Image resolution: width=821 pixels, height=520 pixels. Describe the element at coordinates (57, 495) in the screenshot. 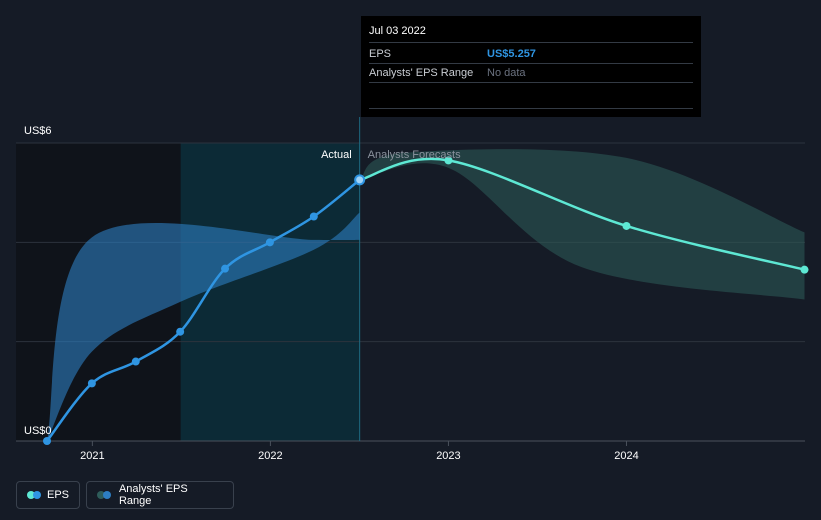

I see `legend-eps-label: EPS` at that location.